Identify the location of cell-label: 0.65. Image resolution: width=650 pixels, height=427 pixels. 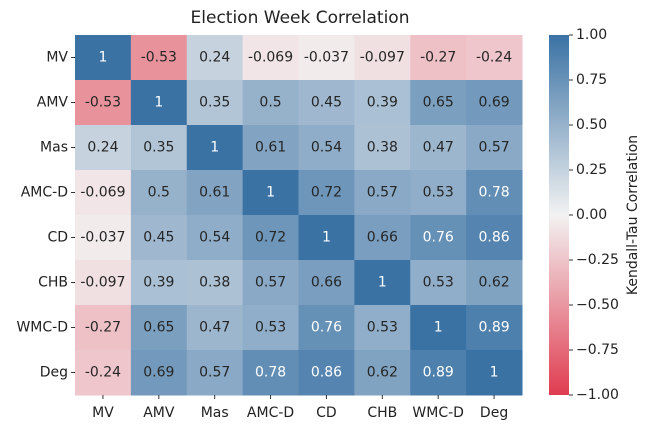
(438, 103).